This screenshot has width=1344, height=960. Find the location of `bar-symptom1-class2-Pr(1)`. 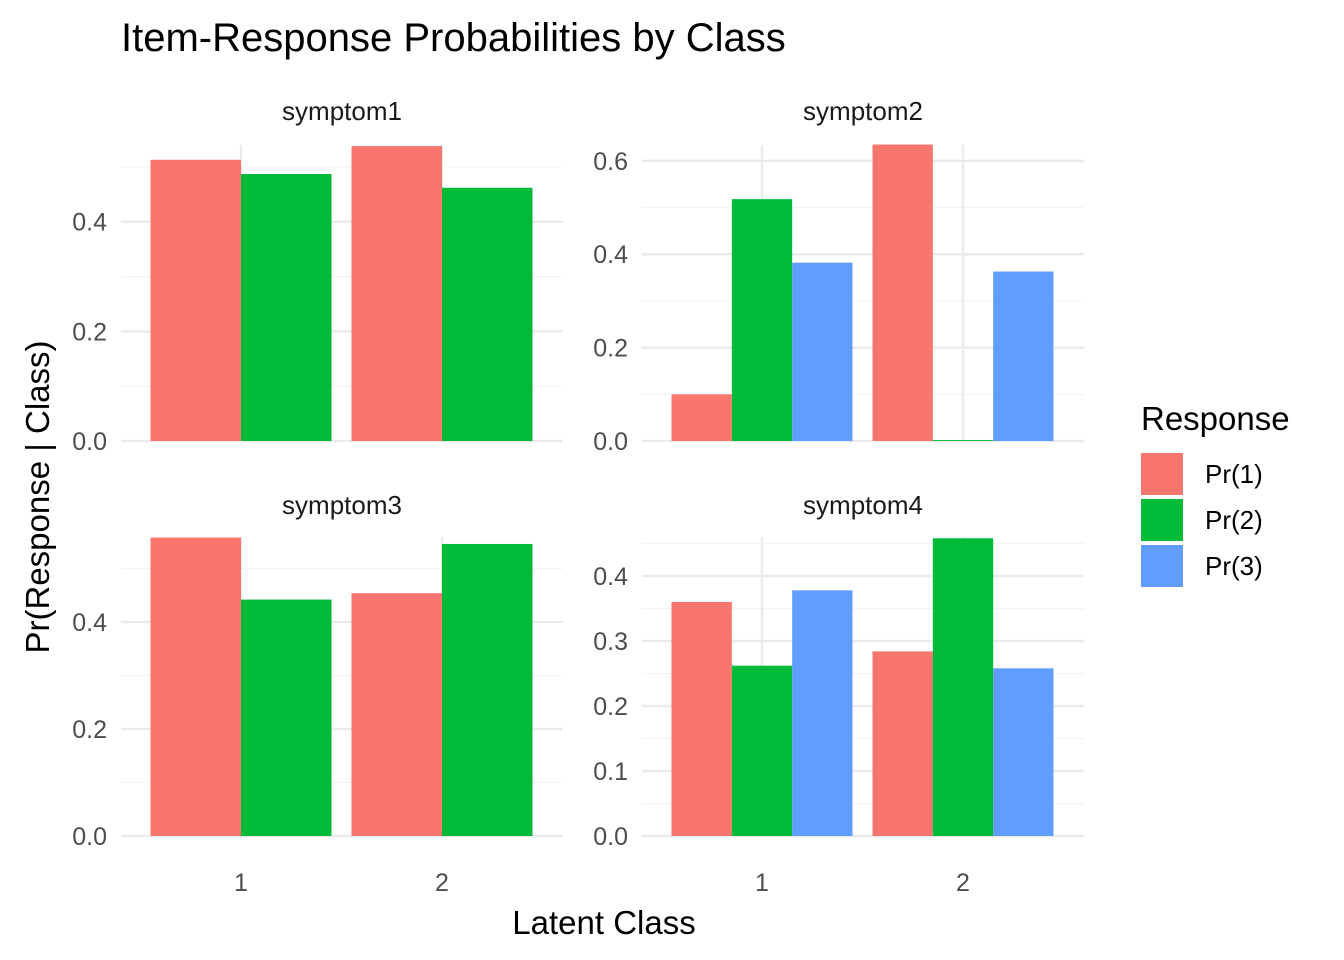

bar-symptom1-class2-Pr(1) is located at coordinates (396, 293).